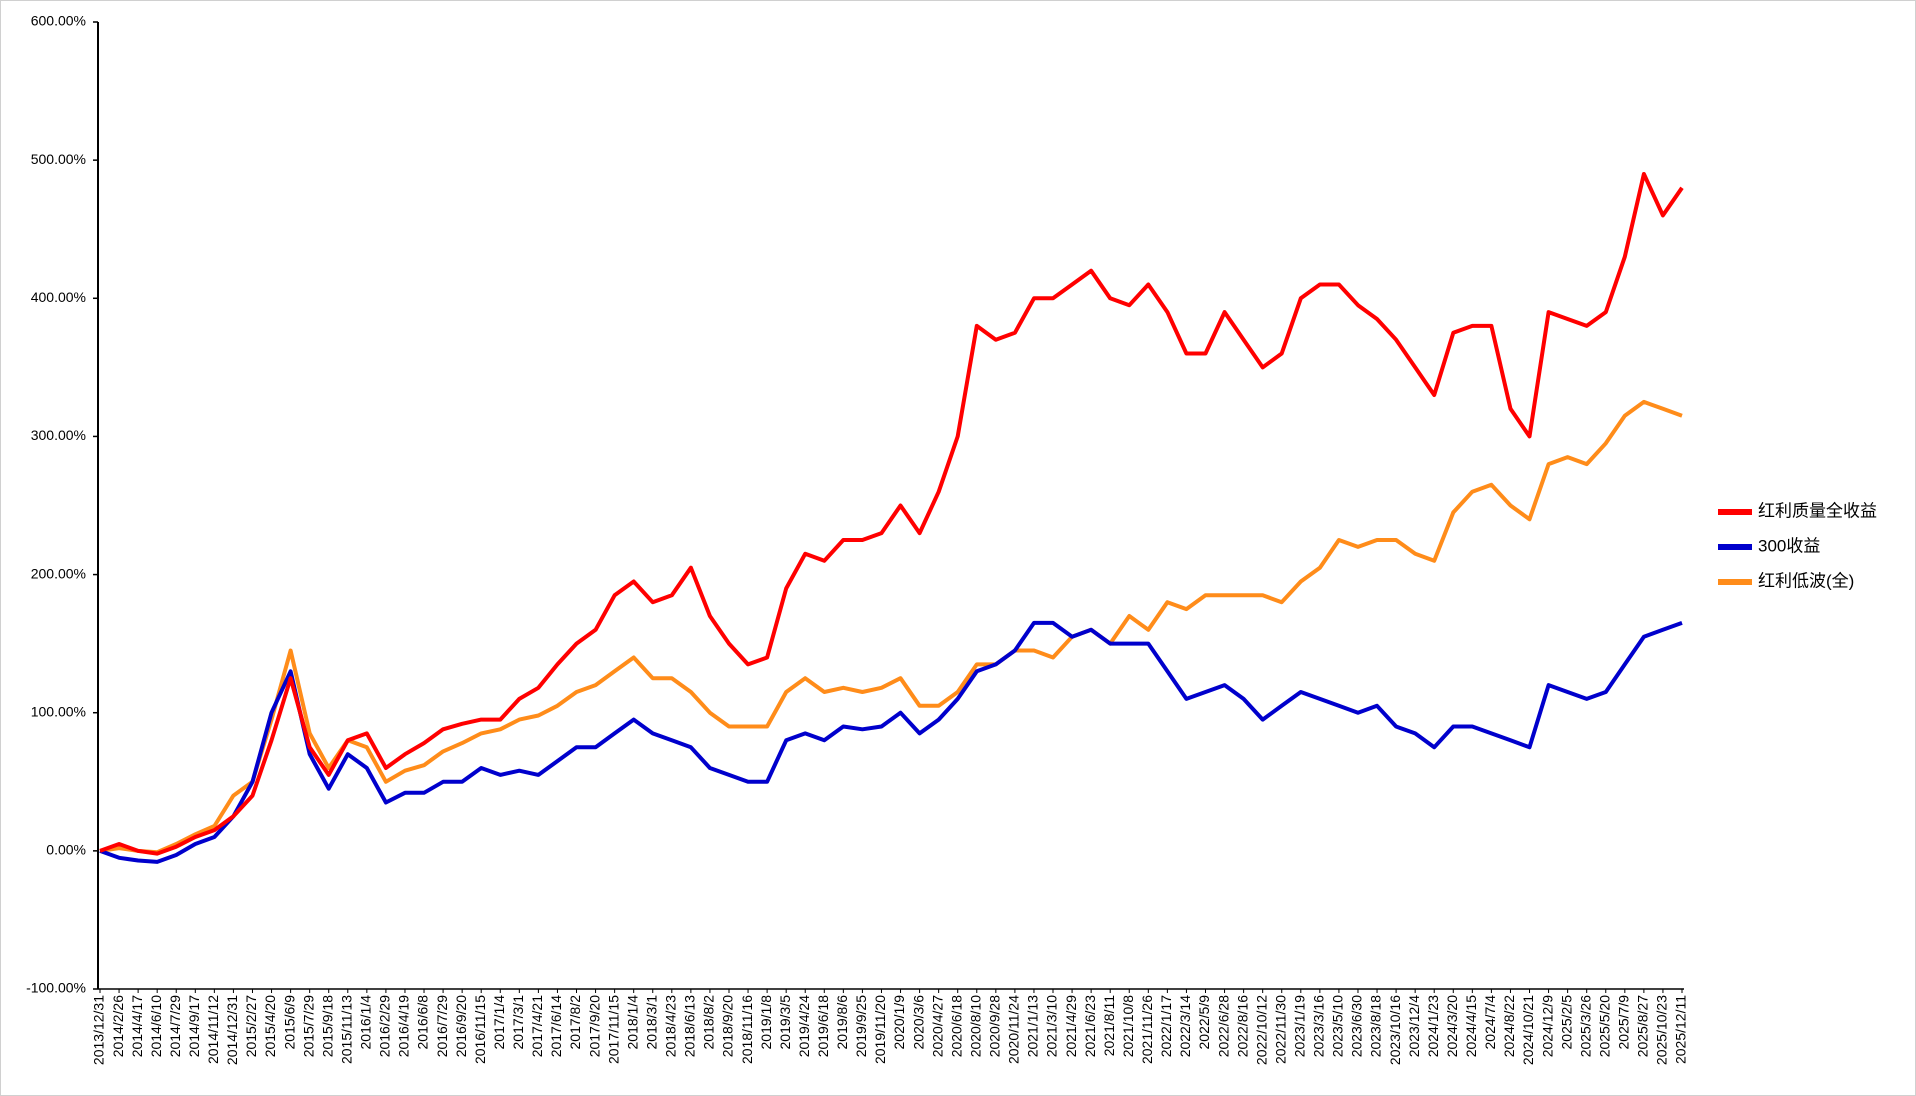  Describe the element at coordinates (1566, 1022) in the screenshot. I see `x-tick-label: 2025/2/5` at that location.